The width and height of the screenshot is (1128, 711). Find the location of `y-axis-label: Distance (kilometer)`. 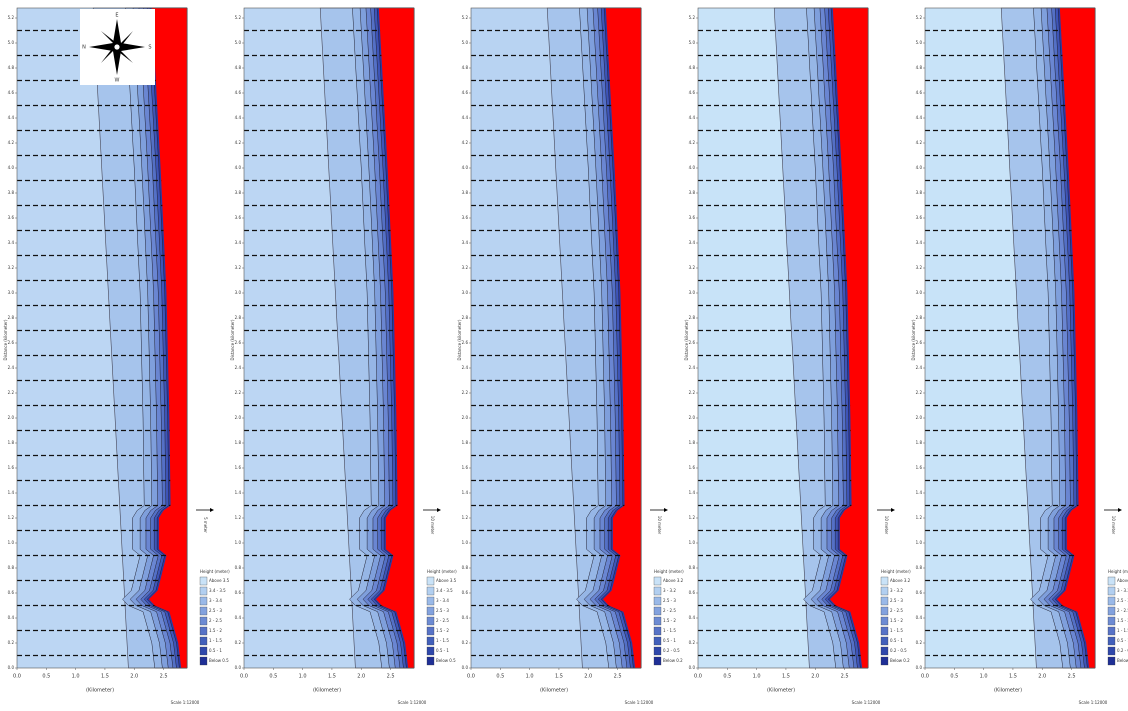

y-axis-label: Distance (kilometer) is located at coordinates (459, 339).